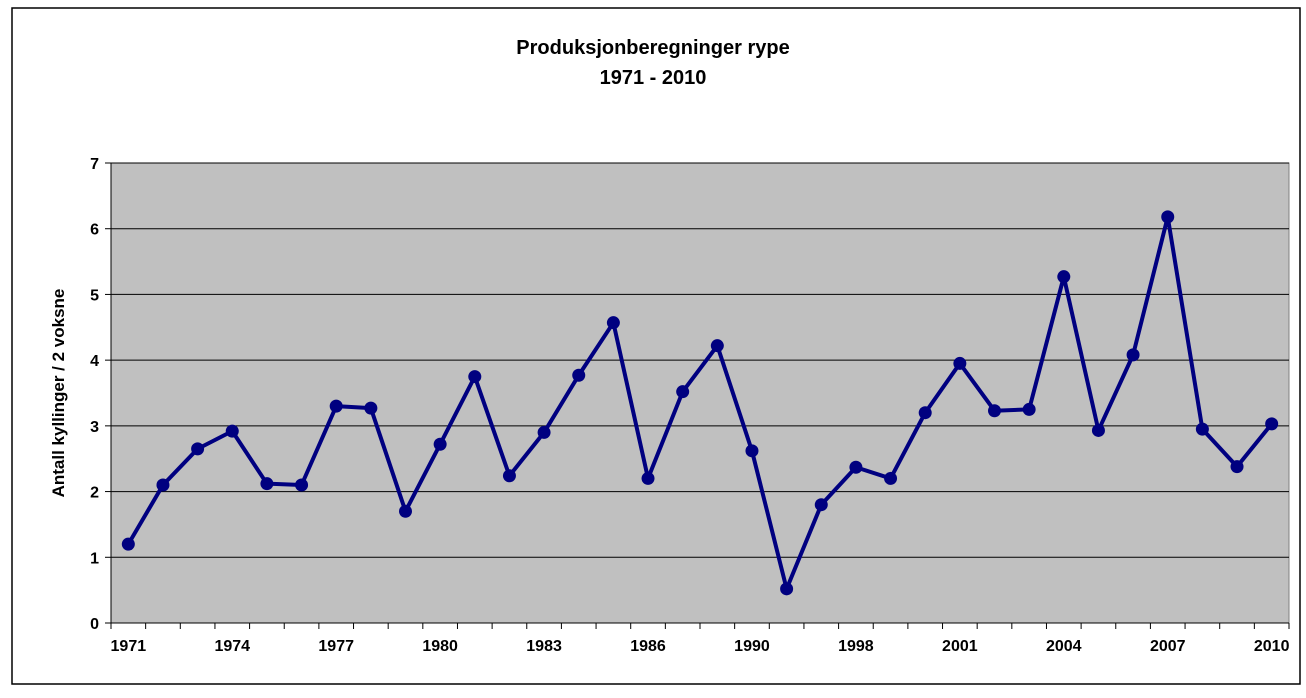 The height and width of the screenshot is (698, 1306). I want to click on x-tick-label: 1998, so click(856, 646).